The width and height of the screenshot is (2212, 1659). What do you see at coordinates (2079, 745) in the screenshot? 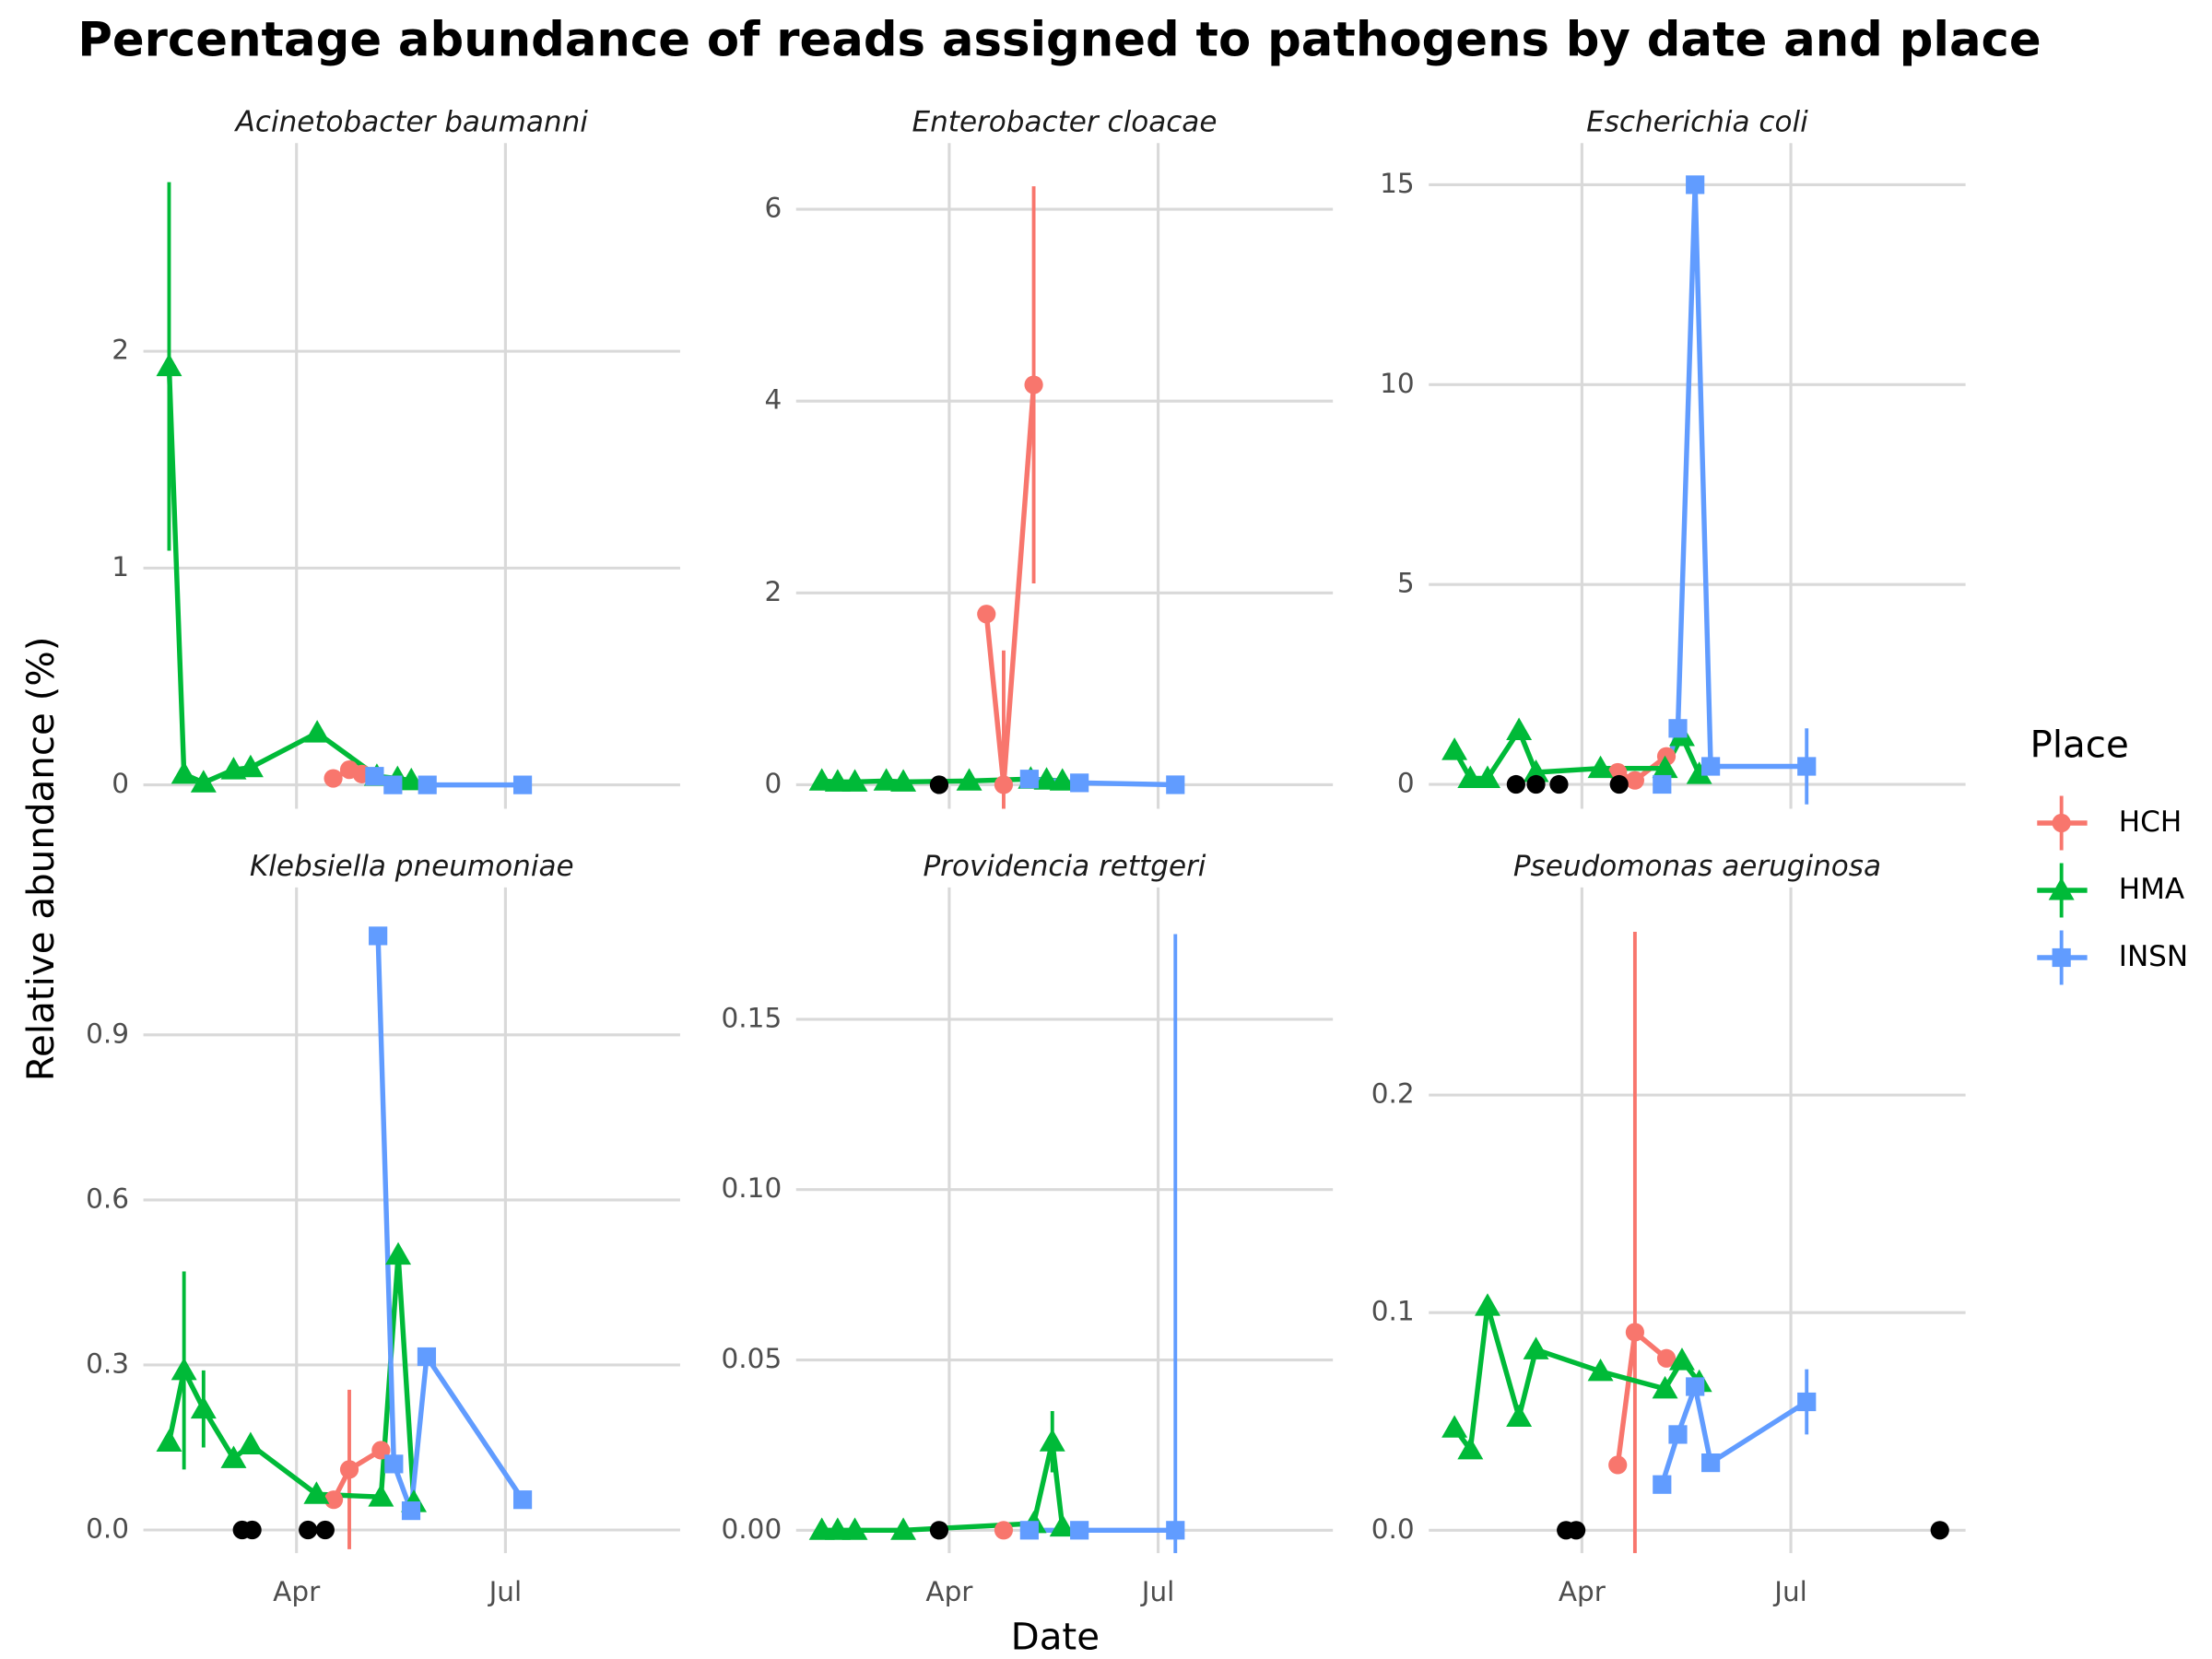
I see `legend-title: Place` at bounding box center [2079, 745].